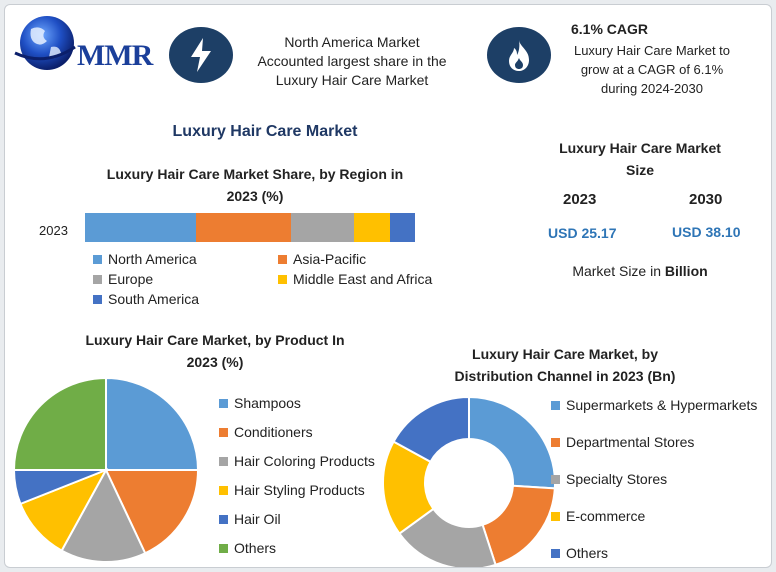 This screenshot has width=776, height=572. I want to click on legend-label: Asia-Pacific, so click(330, 259).